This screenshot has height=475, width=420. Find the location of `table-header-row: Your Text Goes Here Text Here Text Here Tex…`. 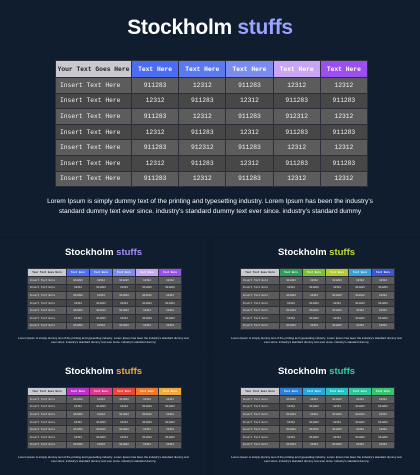

table-header-row: Your Text Goes Here Text Here Text Here Tex… is located at coordinates (212, 69).